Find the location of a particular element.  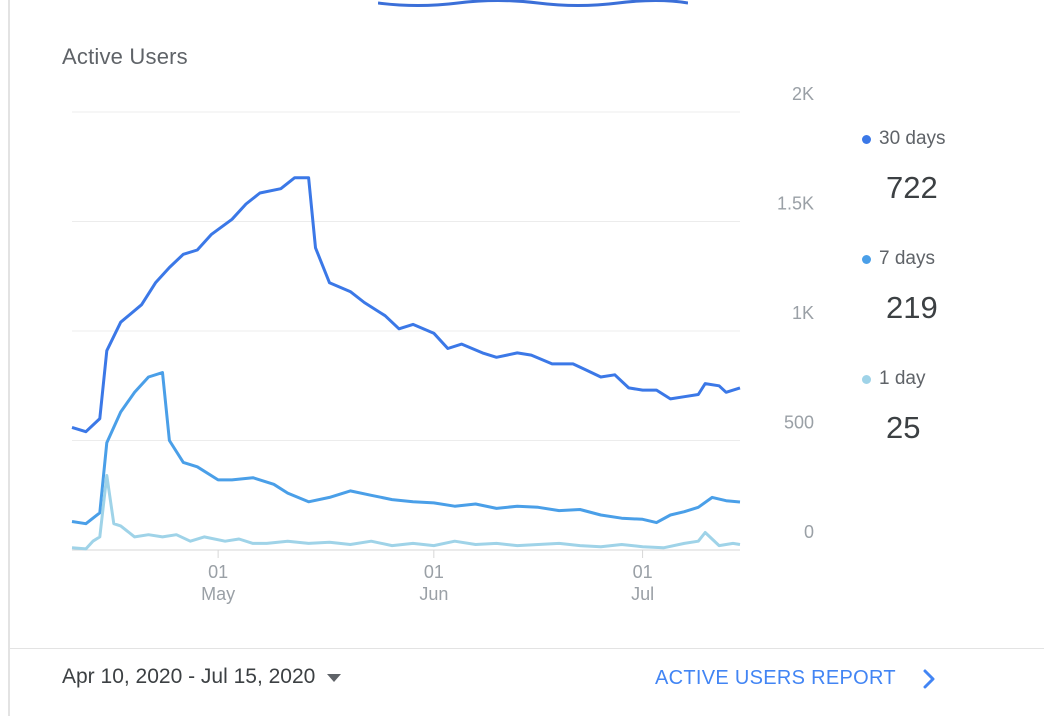

legend-item-30-days: 30 days 722 is located at coordinates (947, 180).